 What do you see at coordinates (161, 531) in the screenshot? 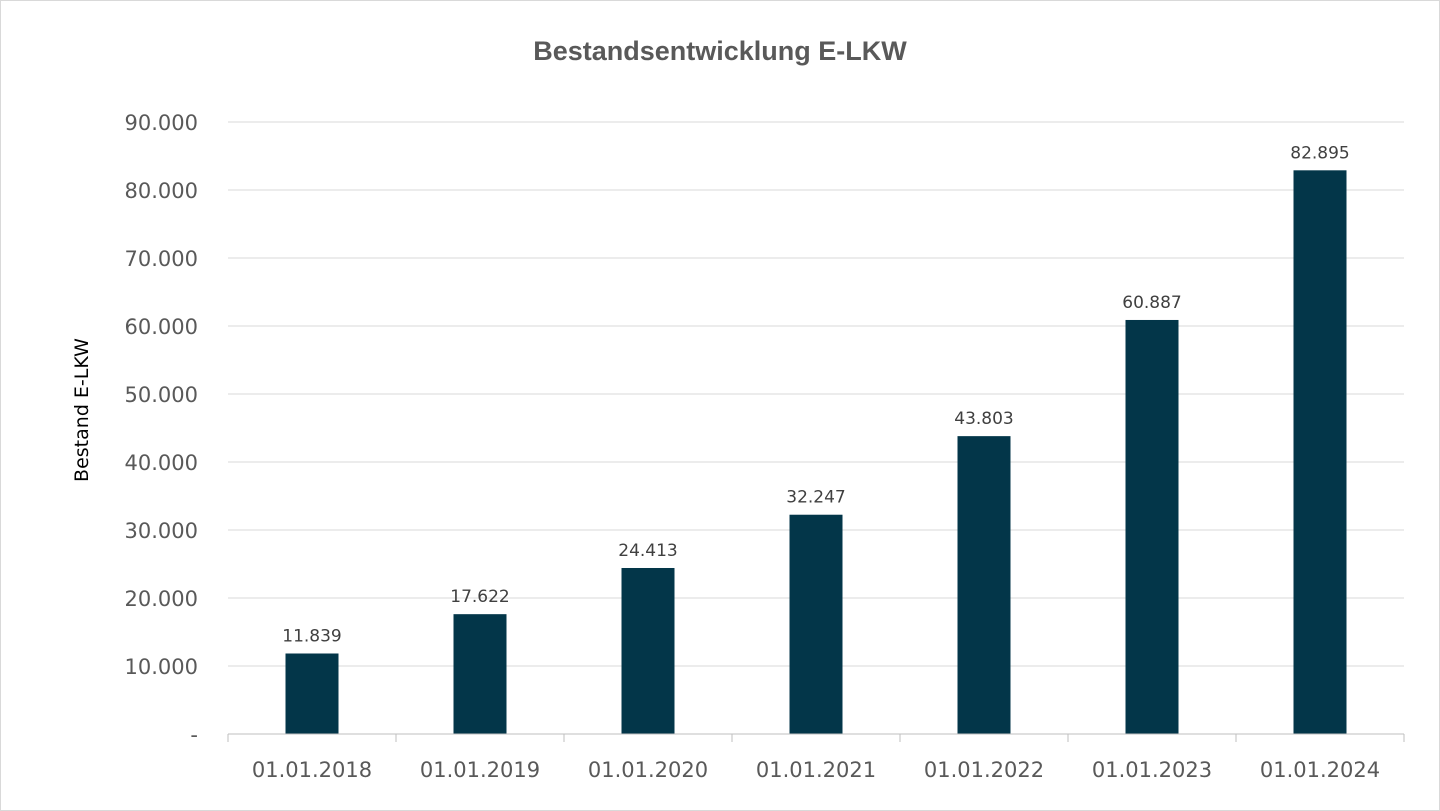
I see `y-tick-label: 30.000` at bounding box center [161, 531].